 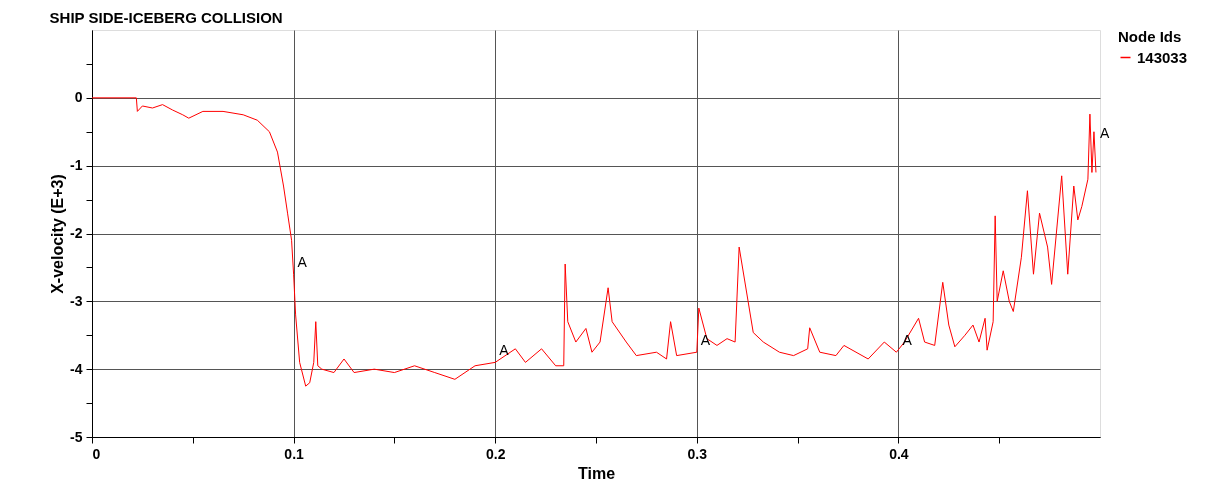 What do you see at coordinates (1150, 36) in the screenshot?
I see `legend-title: Node Ids` at bounding box center [1150, 36].